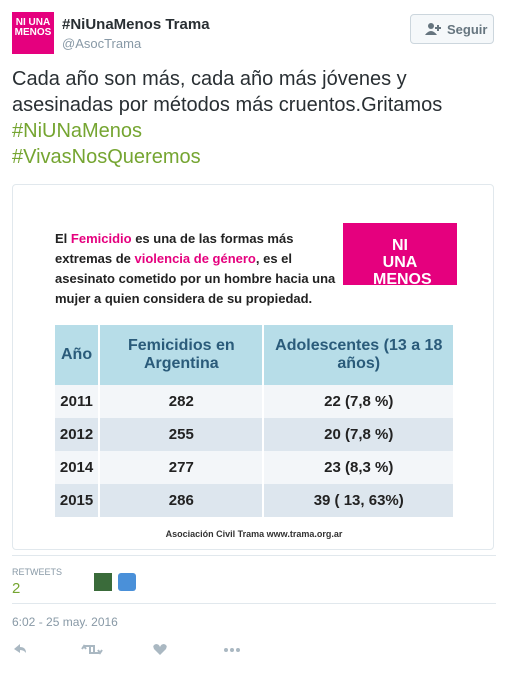 The width and height of the screenshot is (508, 675). Describe the element at coordinates (37, 572) in the screenshot. I see `retweets-label: RETWEETS` at that location.